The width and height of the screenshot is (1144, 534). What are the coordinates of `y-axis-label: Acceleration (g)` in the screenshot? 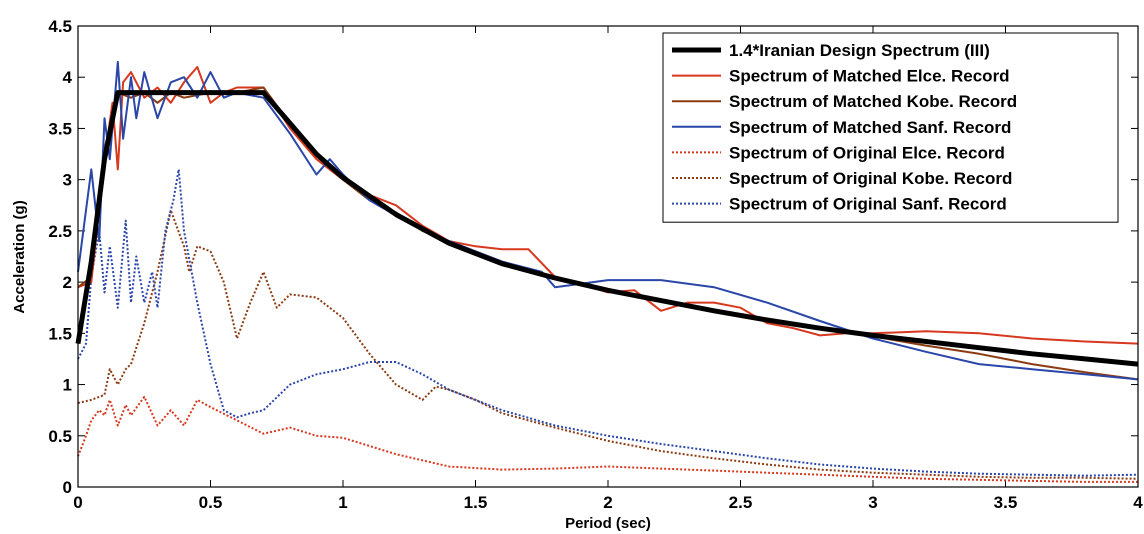 It's located at (19, 256).